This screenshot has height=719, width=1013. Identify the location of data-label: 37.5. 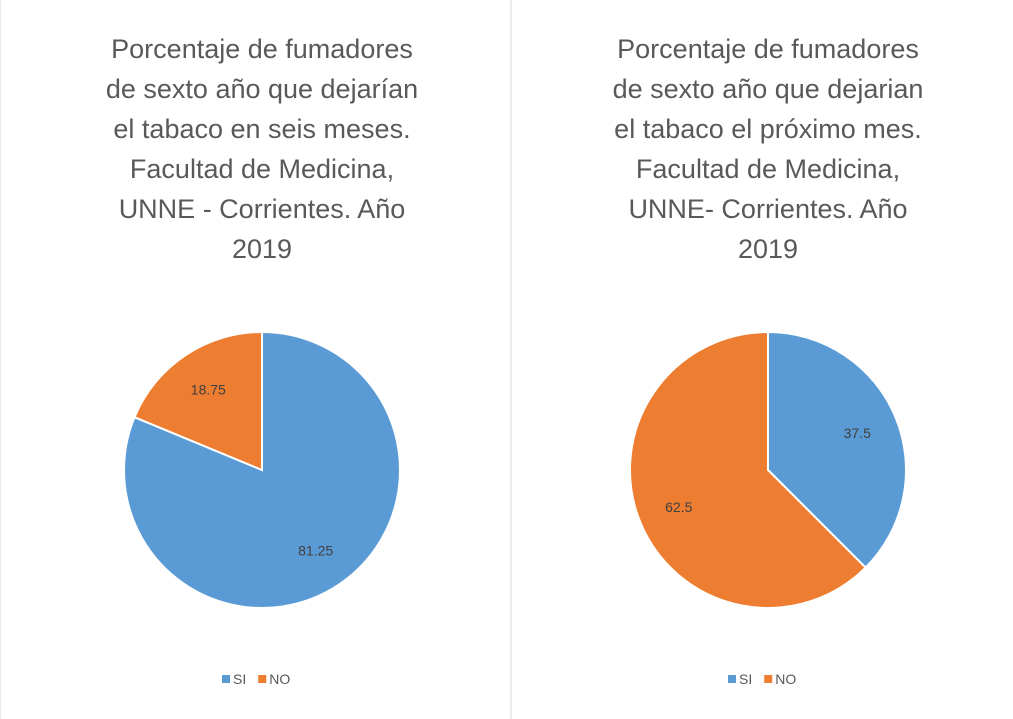
(857, 433).